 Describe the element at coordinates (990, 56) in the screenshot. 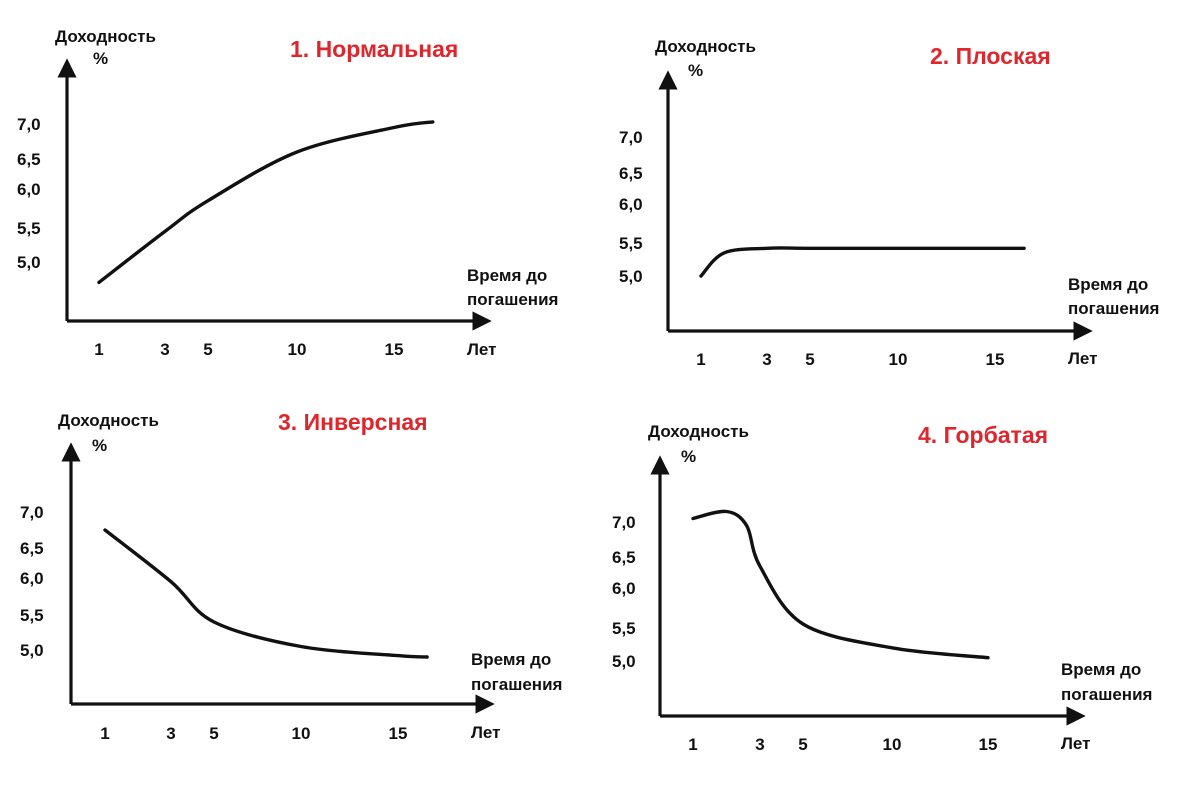

I see `chart-title: 2. Плоская` at that location.